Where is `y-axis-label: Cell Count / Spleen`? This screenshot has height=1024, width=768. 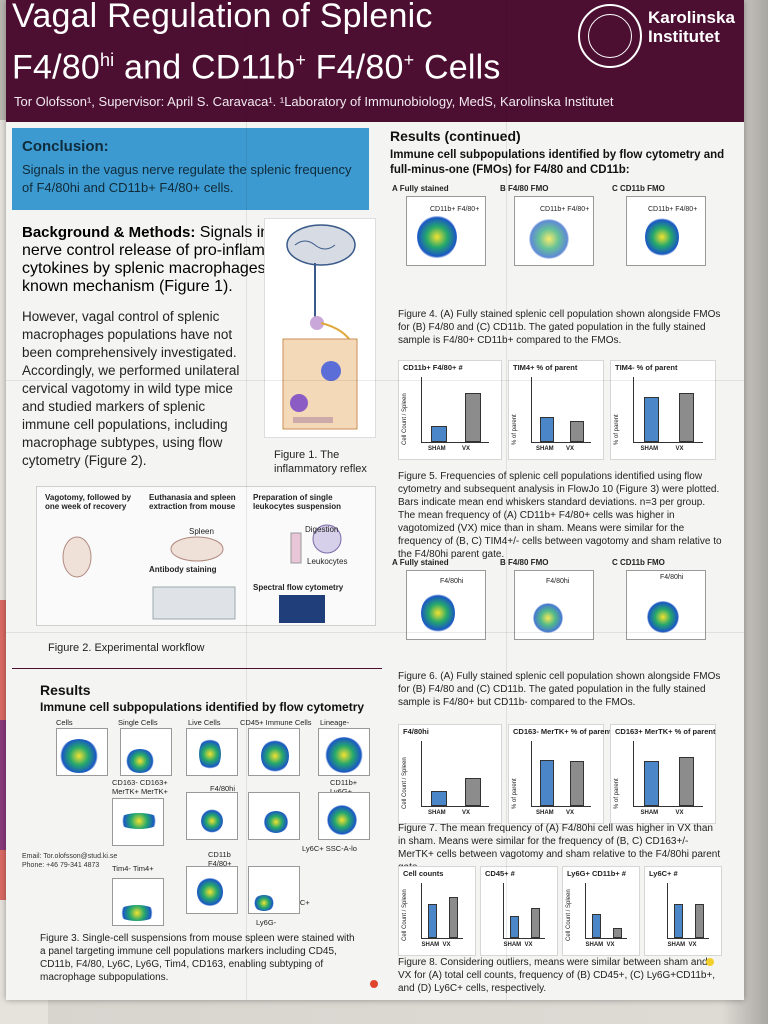 y-axis-label: Cell Count / Spleen is located at coordinates (405, 419).